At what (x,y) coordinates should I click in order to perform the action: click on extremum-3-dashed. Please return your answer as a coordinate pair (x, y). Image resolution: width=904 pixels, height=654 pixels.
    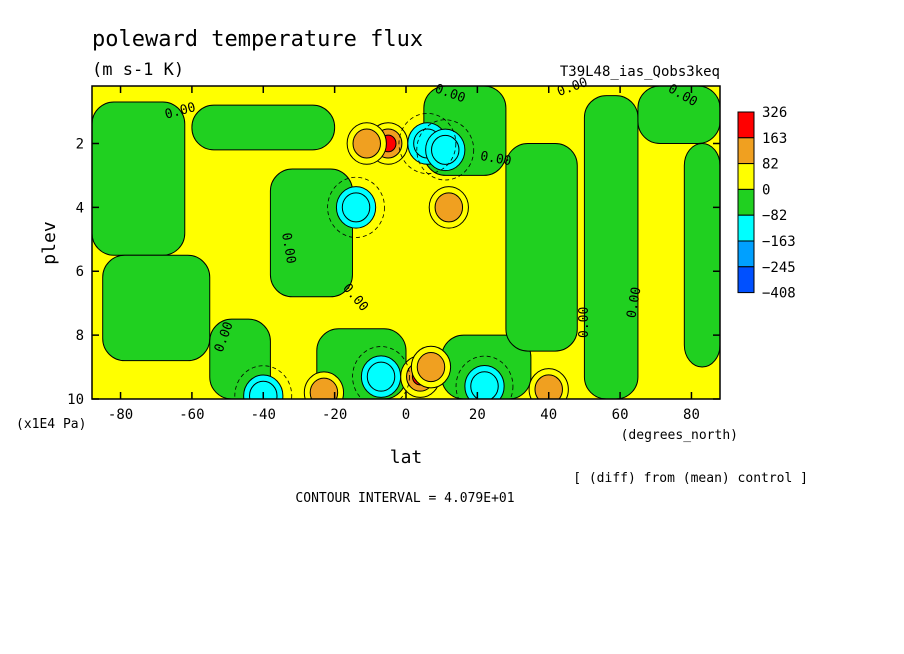
    Looking at the image, I should click on (445, 150).